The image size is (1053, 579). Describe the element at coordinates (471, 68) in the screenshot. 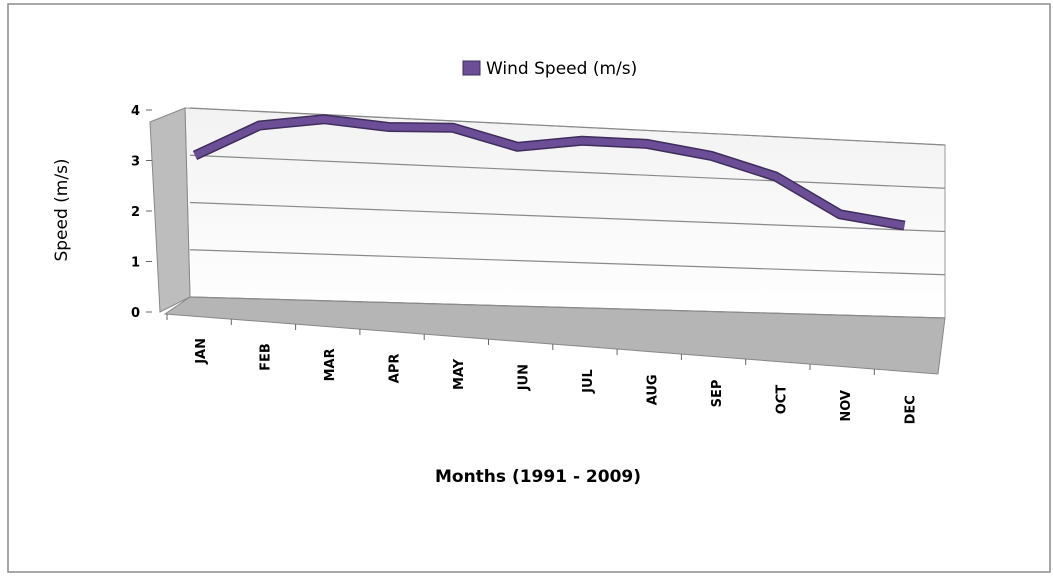

I see `legend-swatch` at that location.